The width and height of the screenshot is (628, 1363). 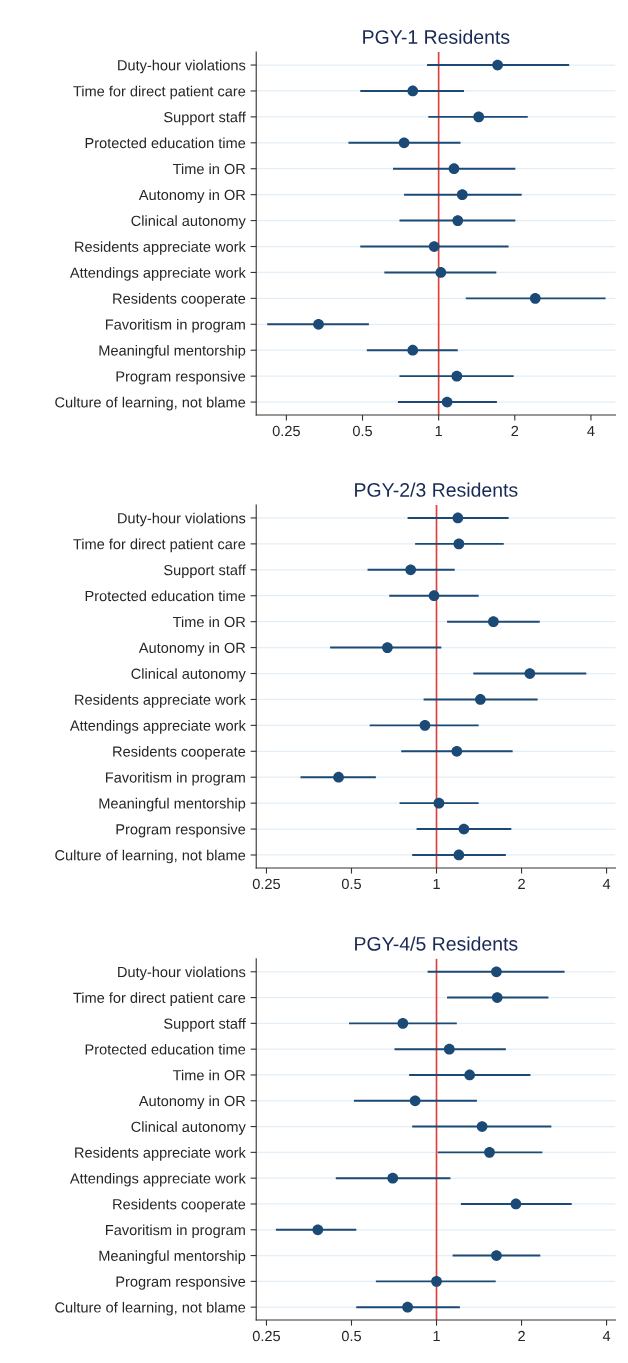 I want to click on chart-title: PGY-4/5 Residents, so click(x=436, y=943).